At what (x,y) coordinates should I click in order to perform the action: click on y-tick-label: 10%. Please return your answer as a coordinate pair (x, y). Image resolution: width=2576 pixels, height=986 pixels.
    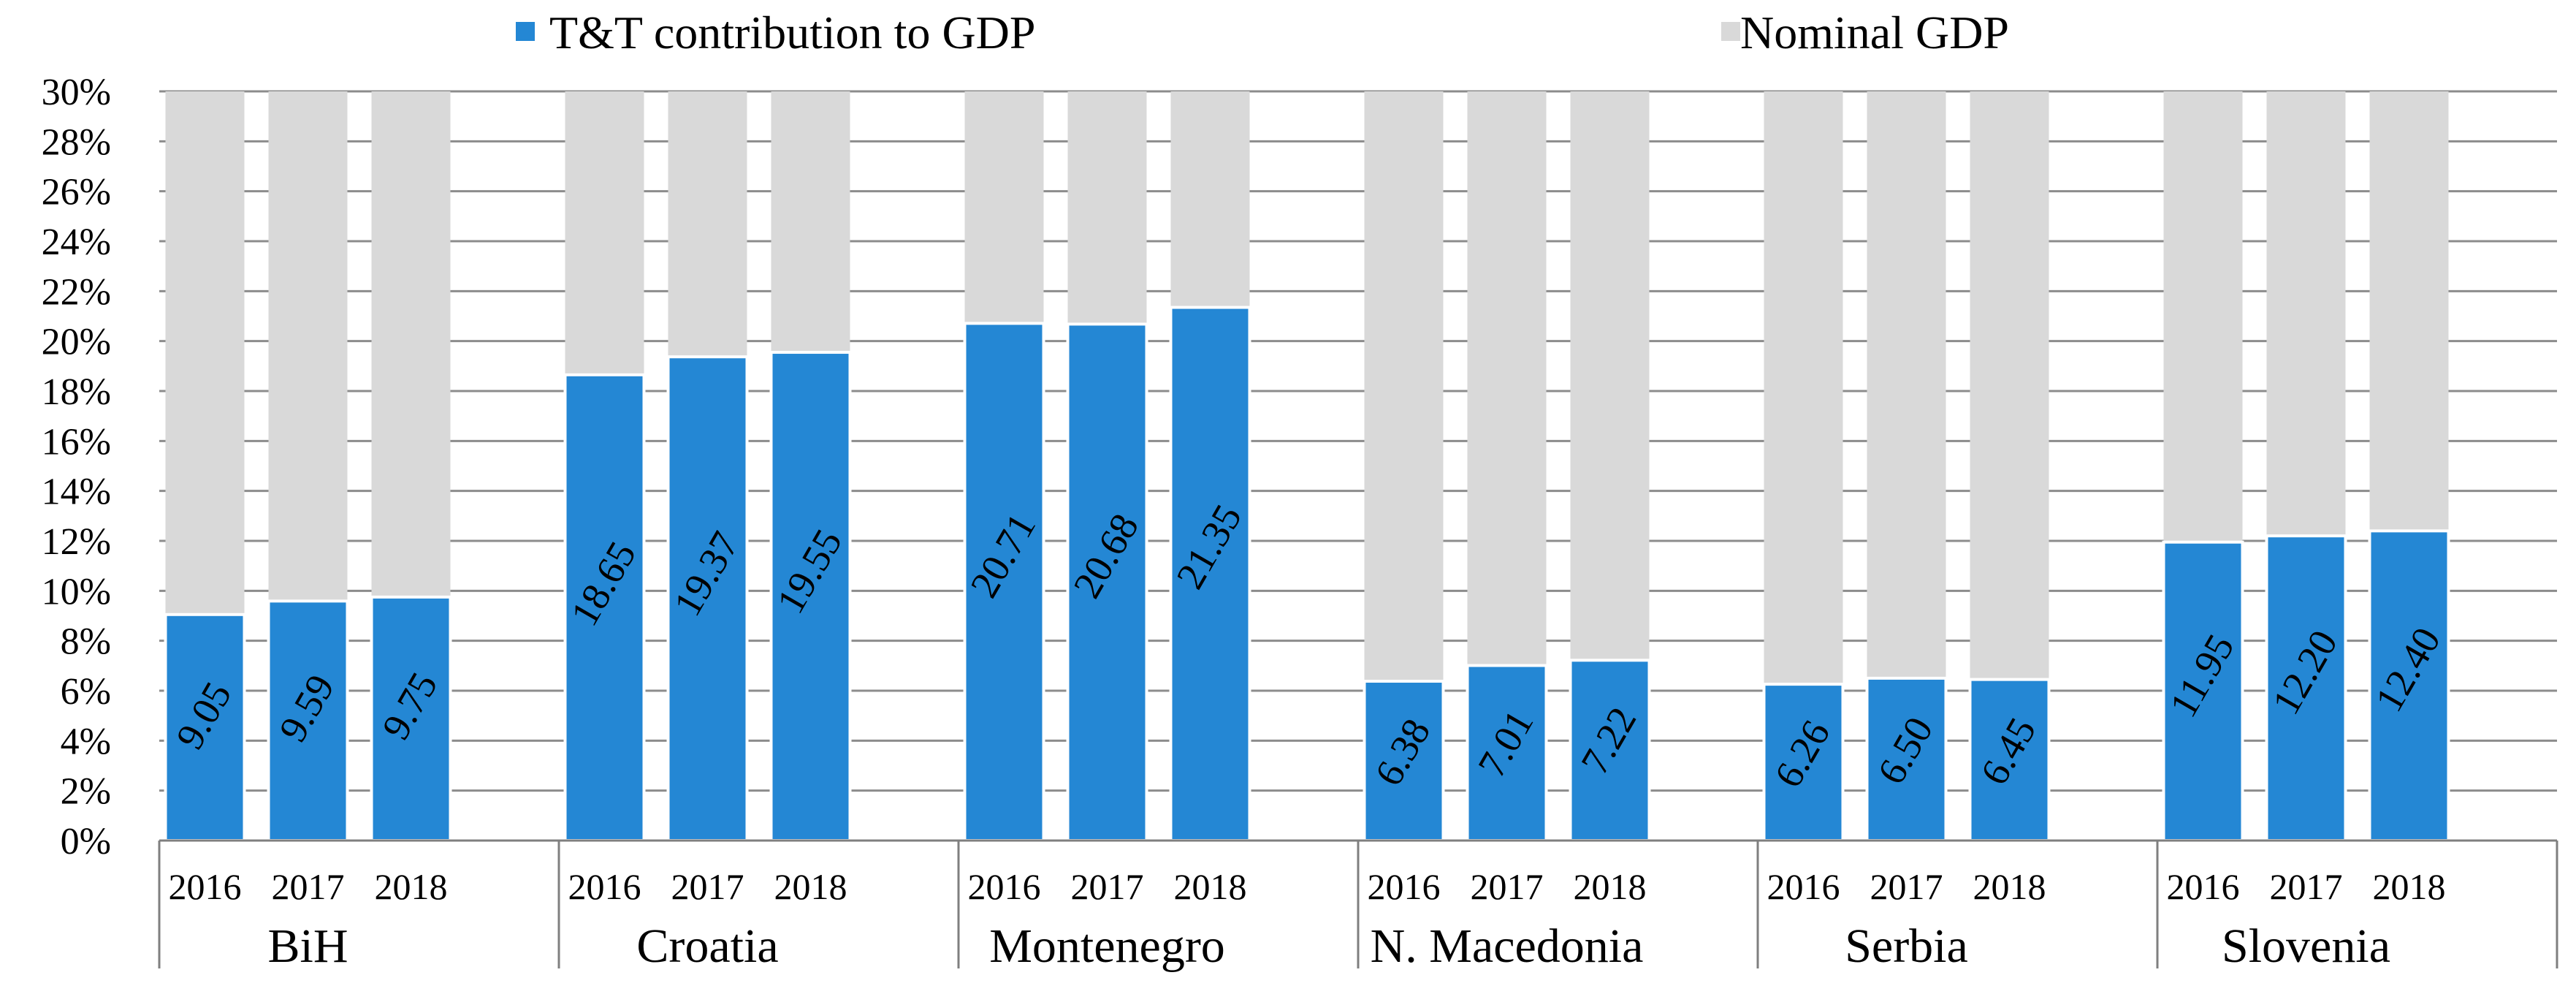
    Looking at the image, I should click on (76, 592).